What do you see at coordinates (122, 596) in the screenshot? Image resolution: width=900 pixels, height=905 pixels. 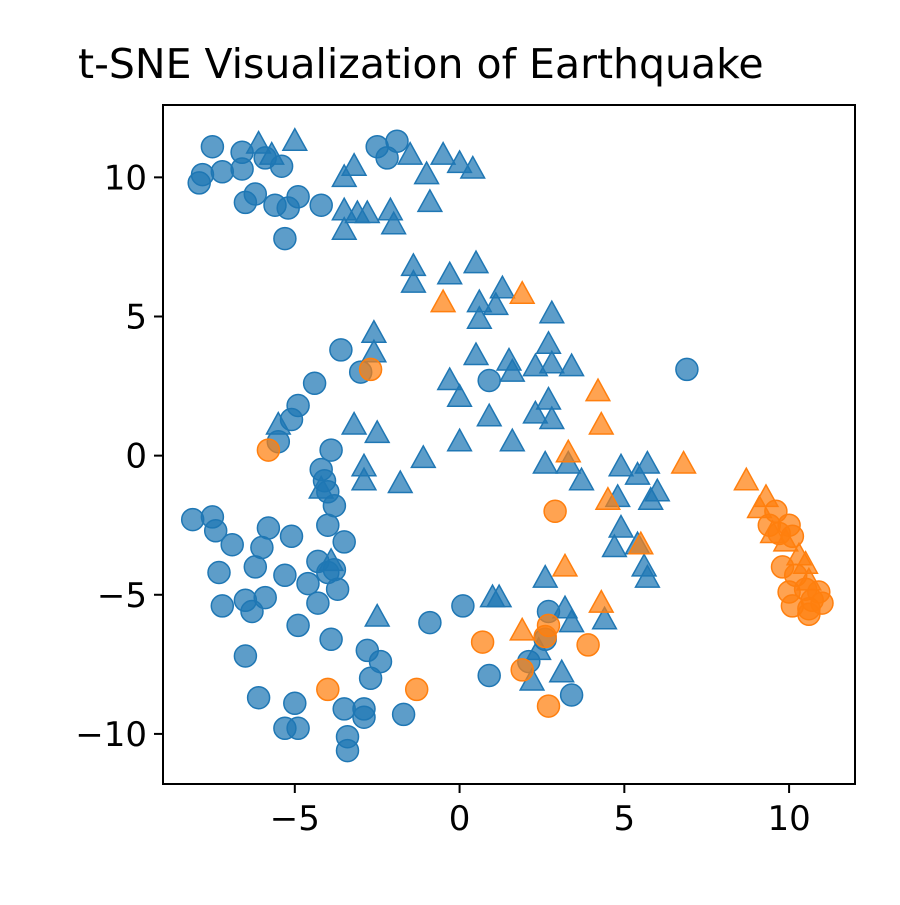 I see `y-tick-label: −5` at bounding box center [122, 596].